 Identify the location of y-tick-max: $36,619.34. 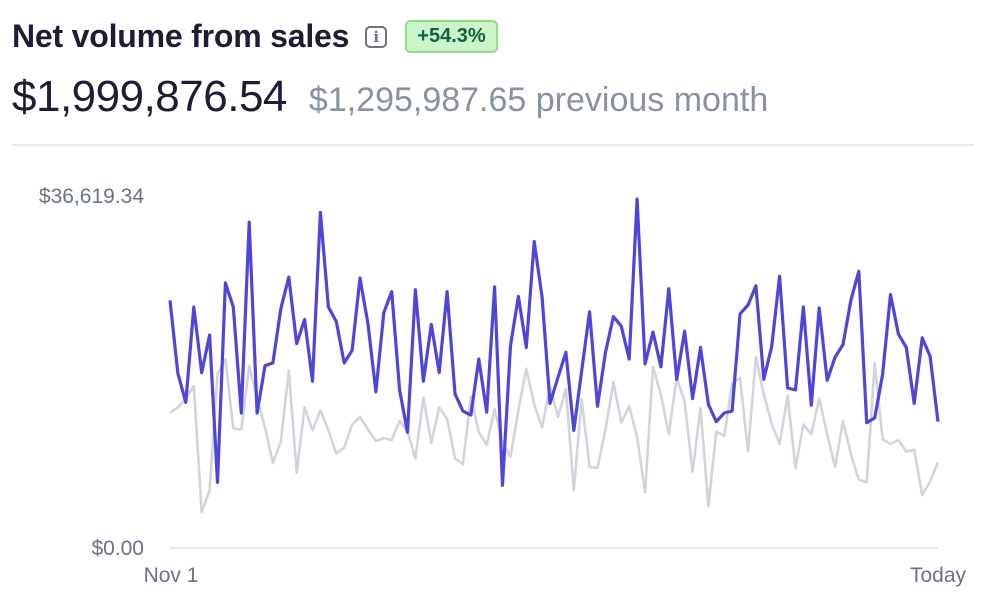
(91, 196).